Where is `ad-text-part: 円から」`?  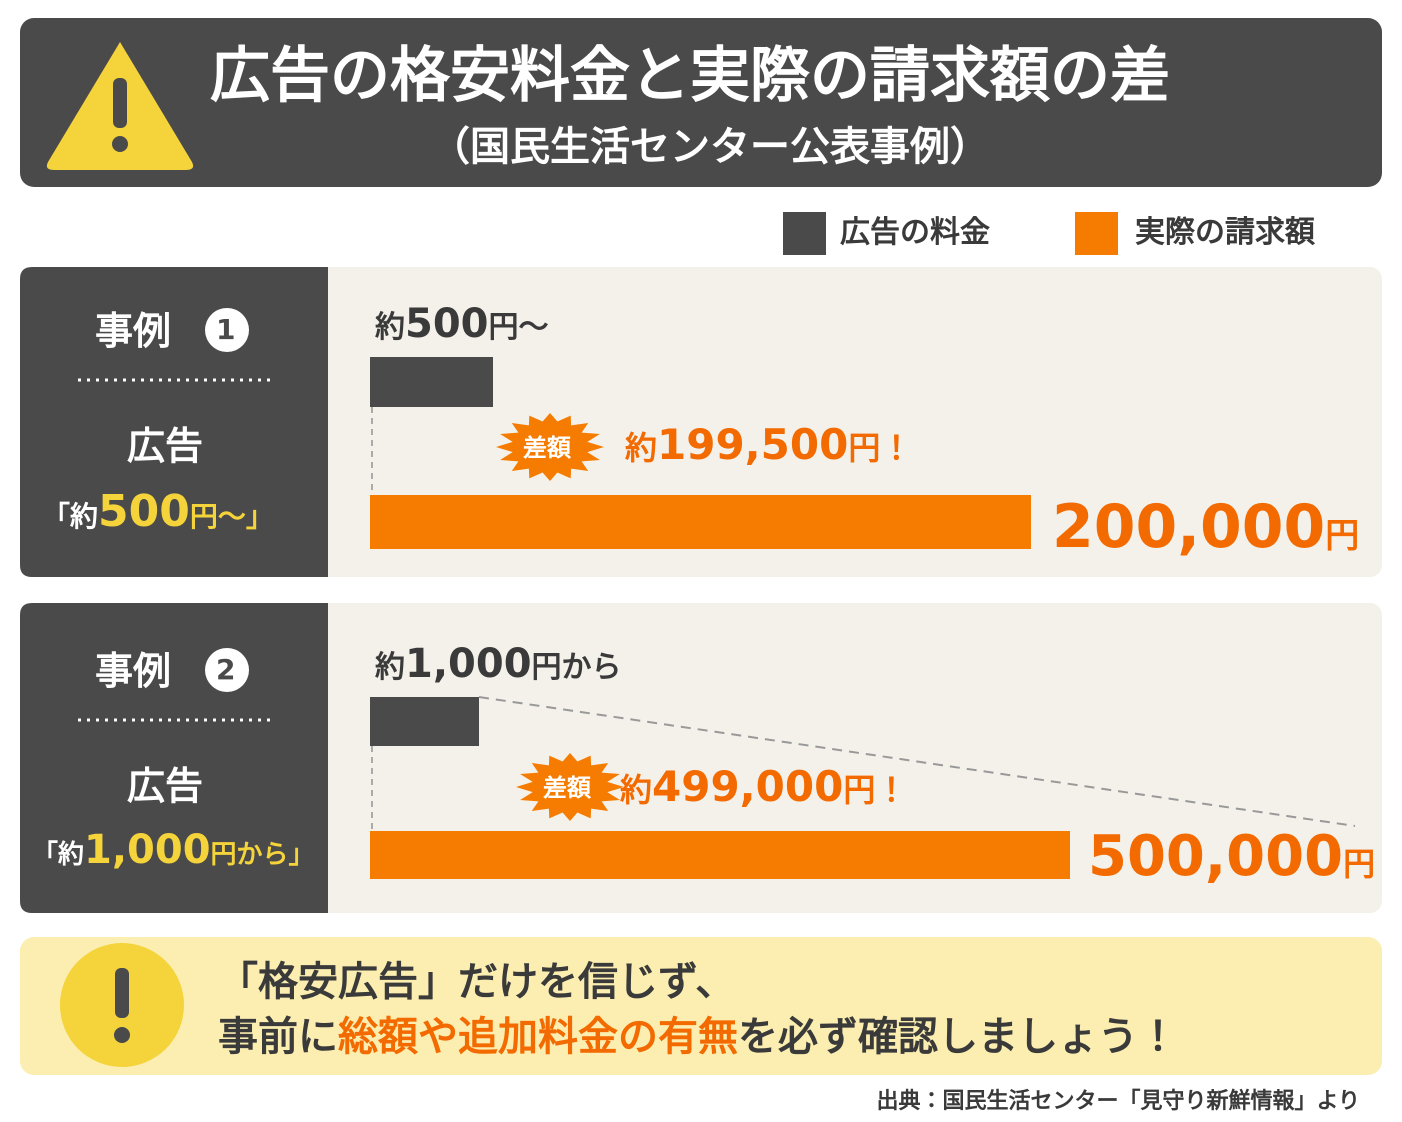 ad-text-part: 円から」 is located at coordinates (262, 855).